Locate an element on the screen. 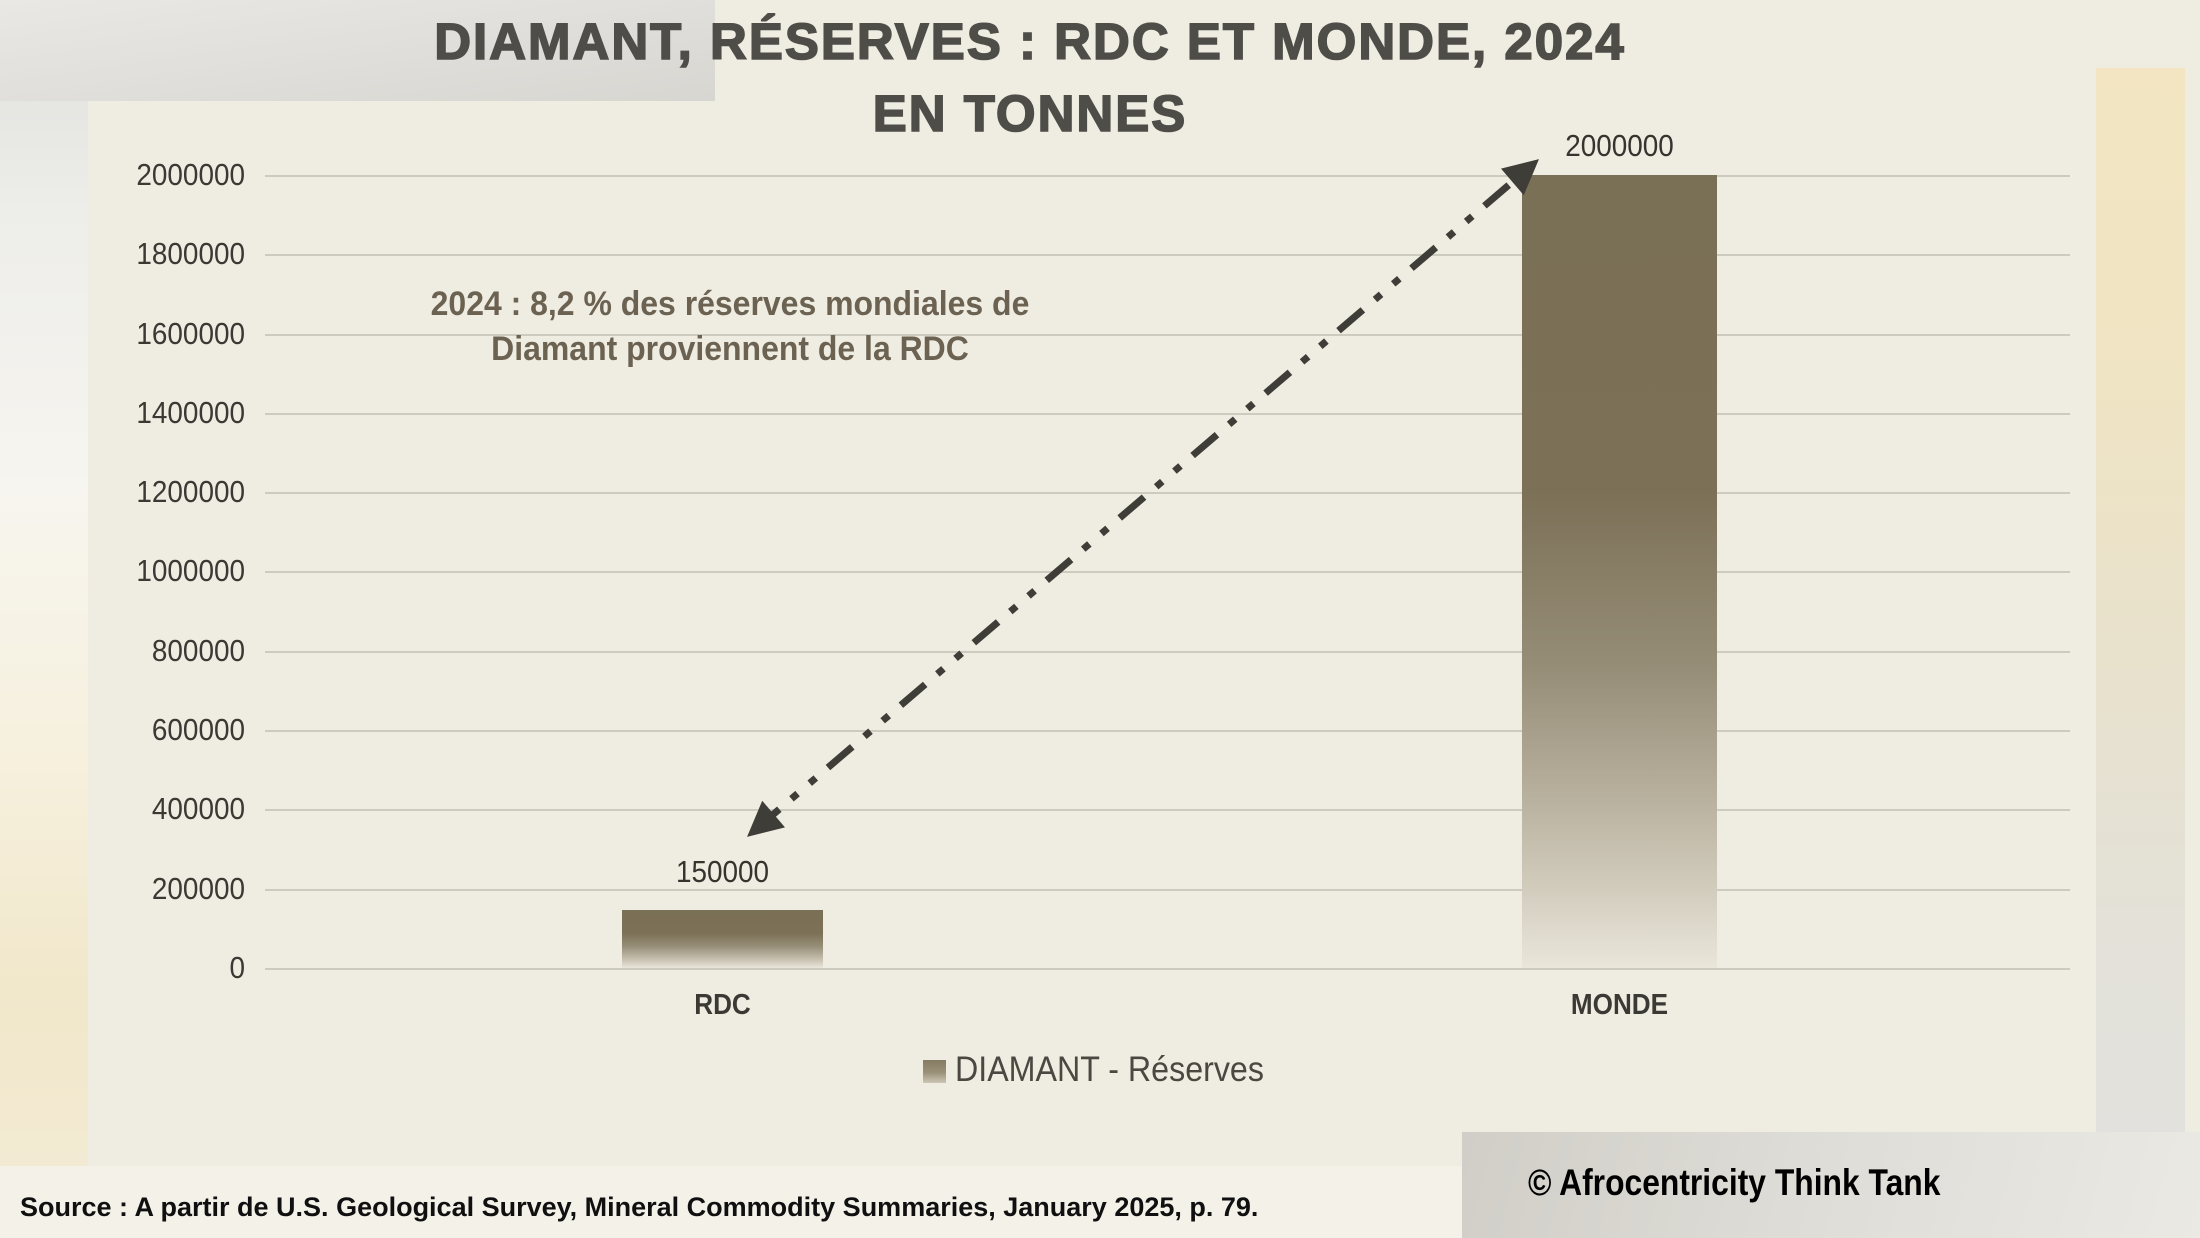 This screenshot has height=1238, width=2200. copyright-gray-box is located at coordinates (1831, 1185).